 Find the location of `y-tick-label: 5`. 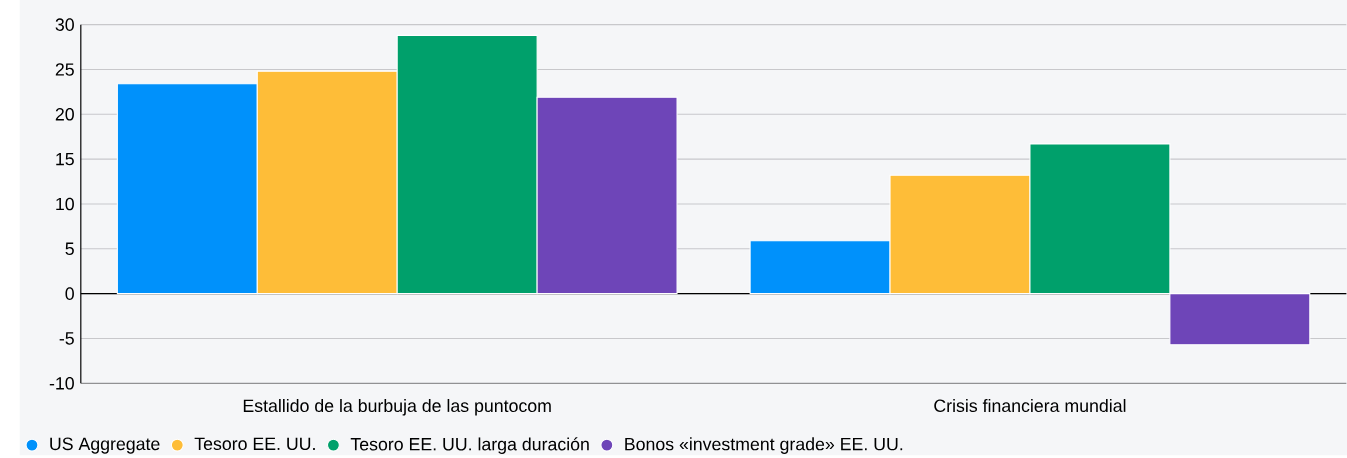

y-tick-label: 5 is located at coordinates (69, 248).